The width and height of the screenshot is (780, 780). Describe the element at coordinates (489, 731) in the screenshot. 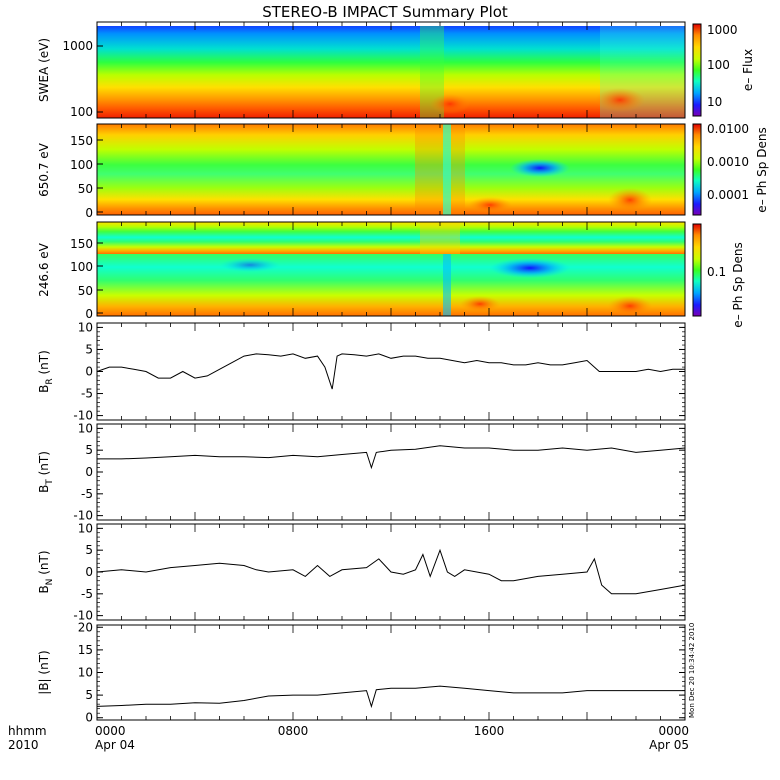

I see `xtick-label: 1600` at that location.